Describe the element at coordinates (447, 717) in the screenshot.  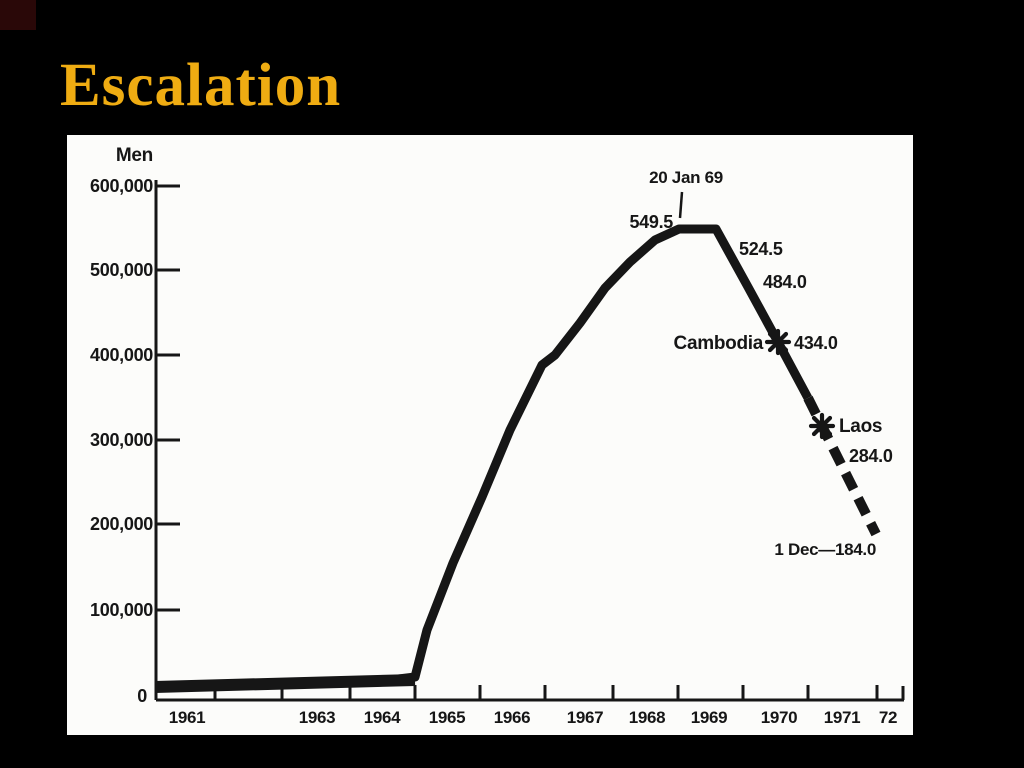
I see `x-tick-label: 1965` at that location.